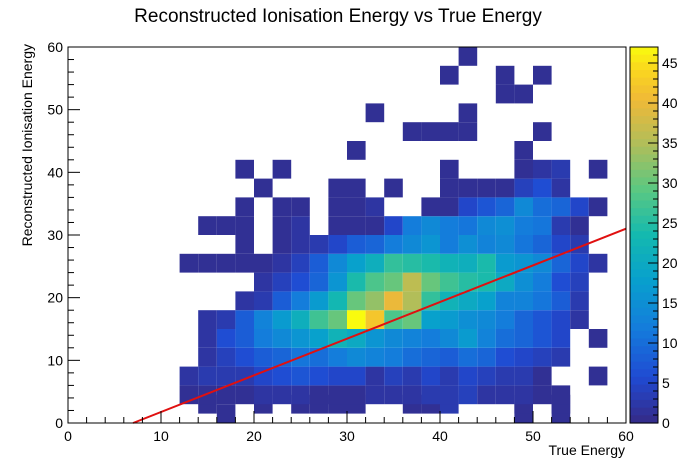 This screenshot has height=472, width=696. I want to click on x-axis-label: True Energy, so click(586, 450).